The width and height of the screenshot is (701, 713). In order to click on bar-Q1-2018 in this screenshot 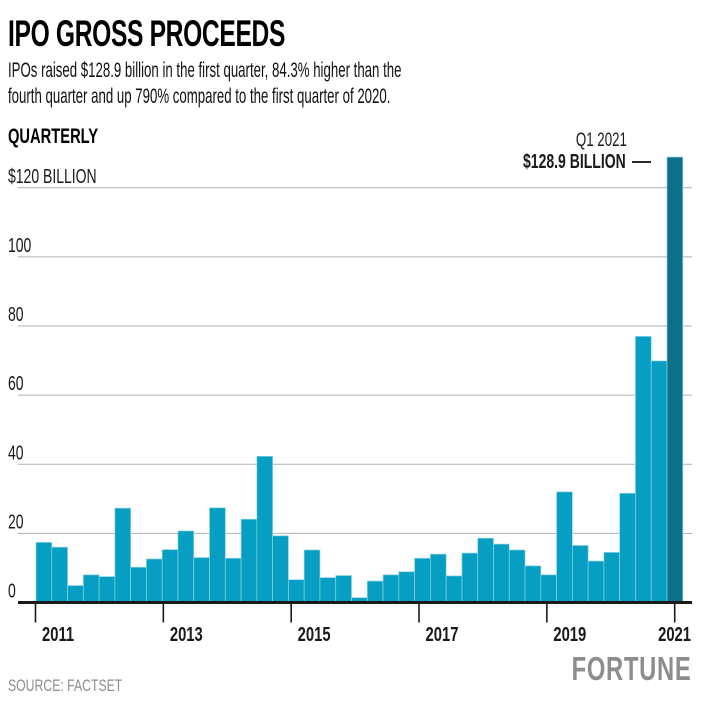, I will do `click(485, 570)`.